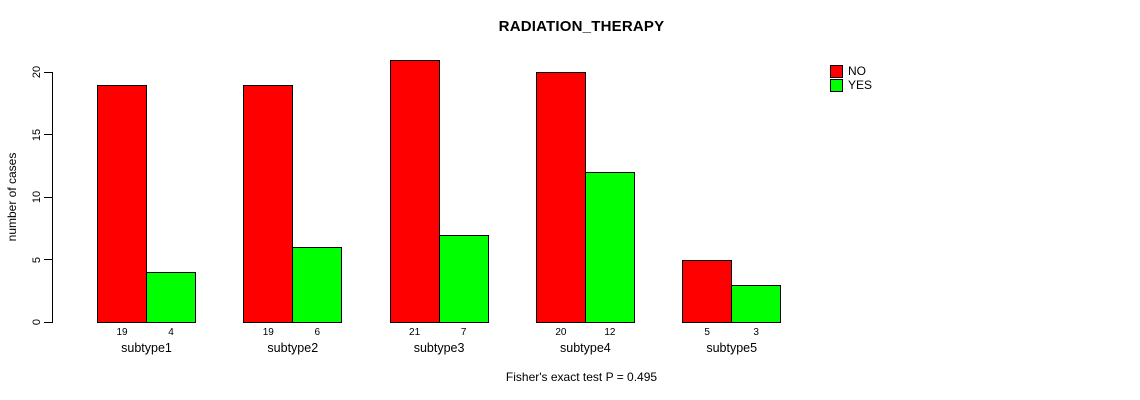 Image resolution: width=1140 pixels, height=400 pixels. I want to click on category-label-subtype3: subtype3, so click(439, 348).